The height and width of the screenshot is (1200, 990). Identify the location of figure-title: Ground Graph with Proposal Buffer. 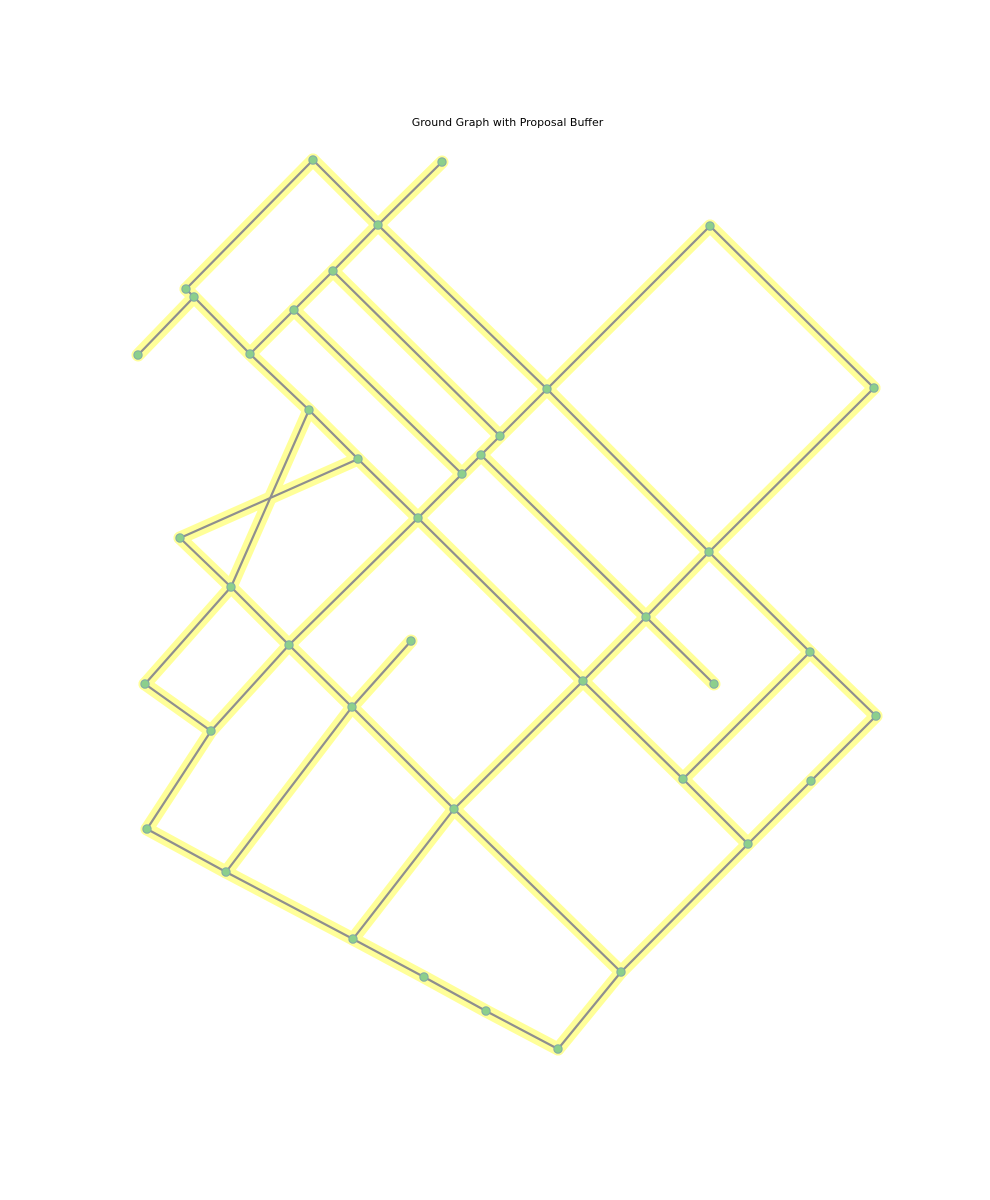
(507, 122).